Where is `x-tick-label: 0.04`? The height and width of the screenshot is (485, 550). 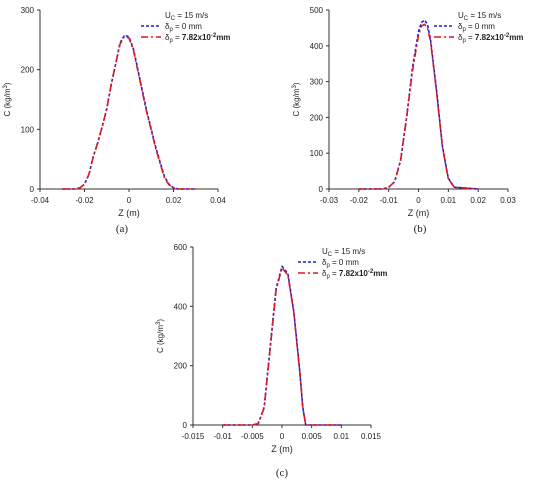 x-tick-label: 0.04 is located at coordinates (218, 200).